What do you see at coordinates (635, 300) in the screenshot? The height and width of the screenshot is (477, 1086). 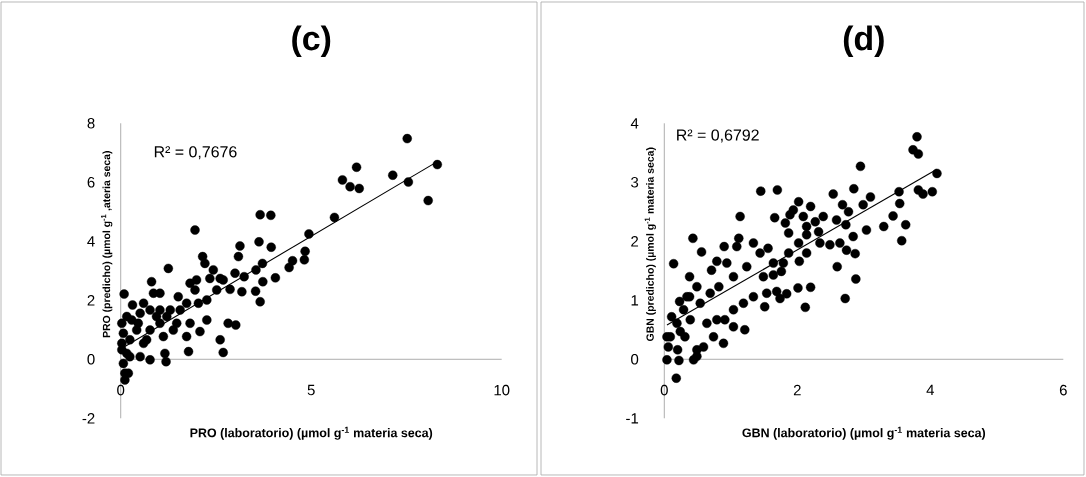 I see `y-tick-label: 1` at bounding box center [635, 300].